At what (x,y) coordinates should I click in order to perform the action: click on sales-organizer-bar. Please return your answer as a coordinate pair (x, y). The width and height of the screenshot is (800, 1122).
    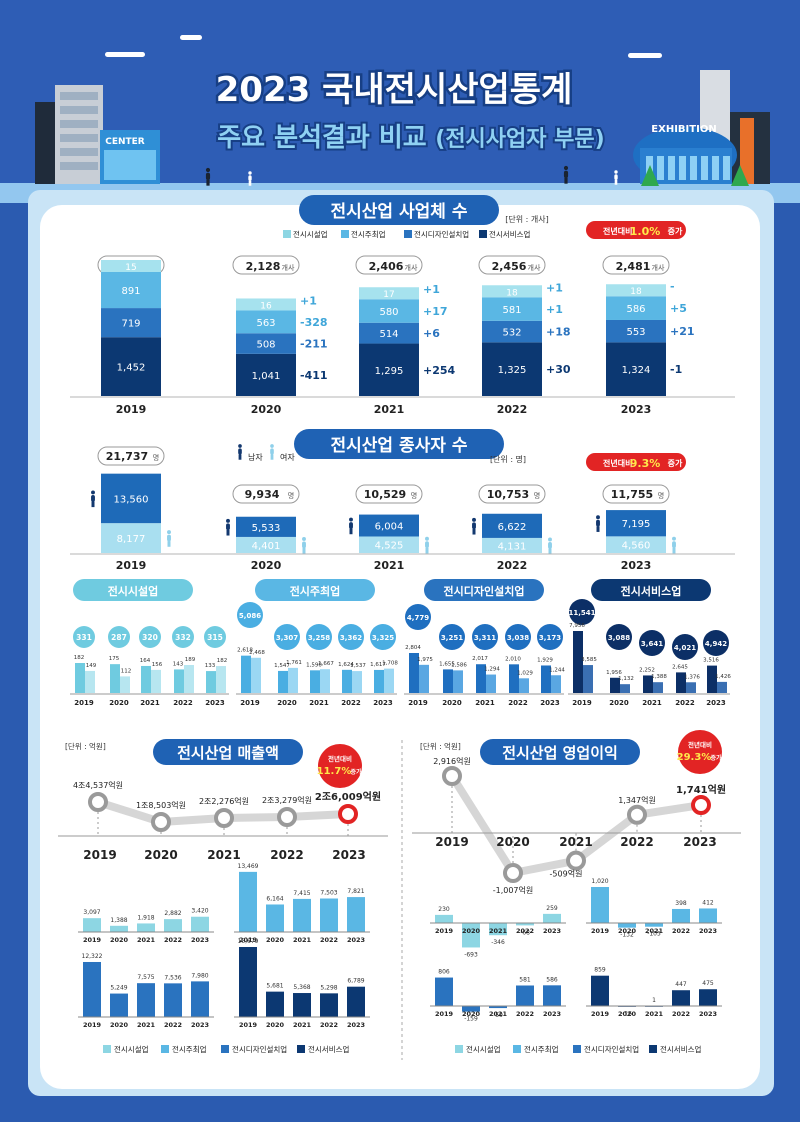
    Looking at the image, I should click on (275, 918).